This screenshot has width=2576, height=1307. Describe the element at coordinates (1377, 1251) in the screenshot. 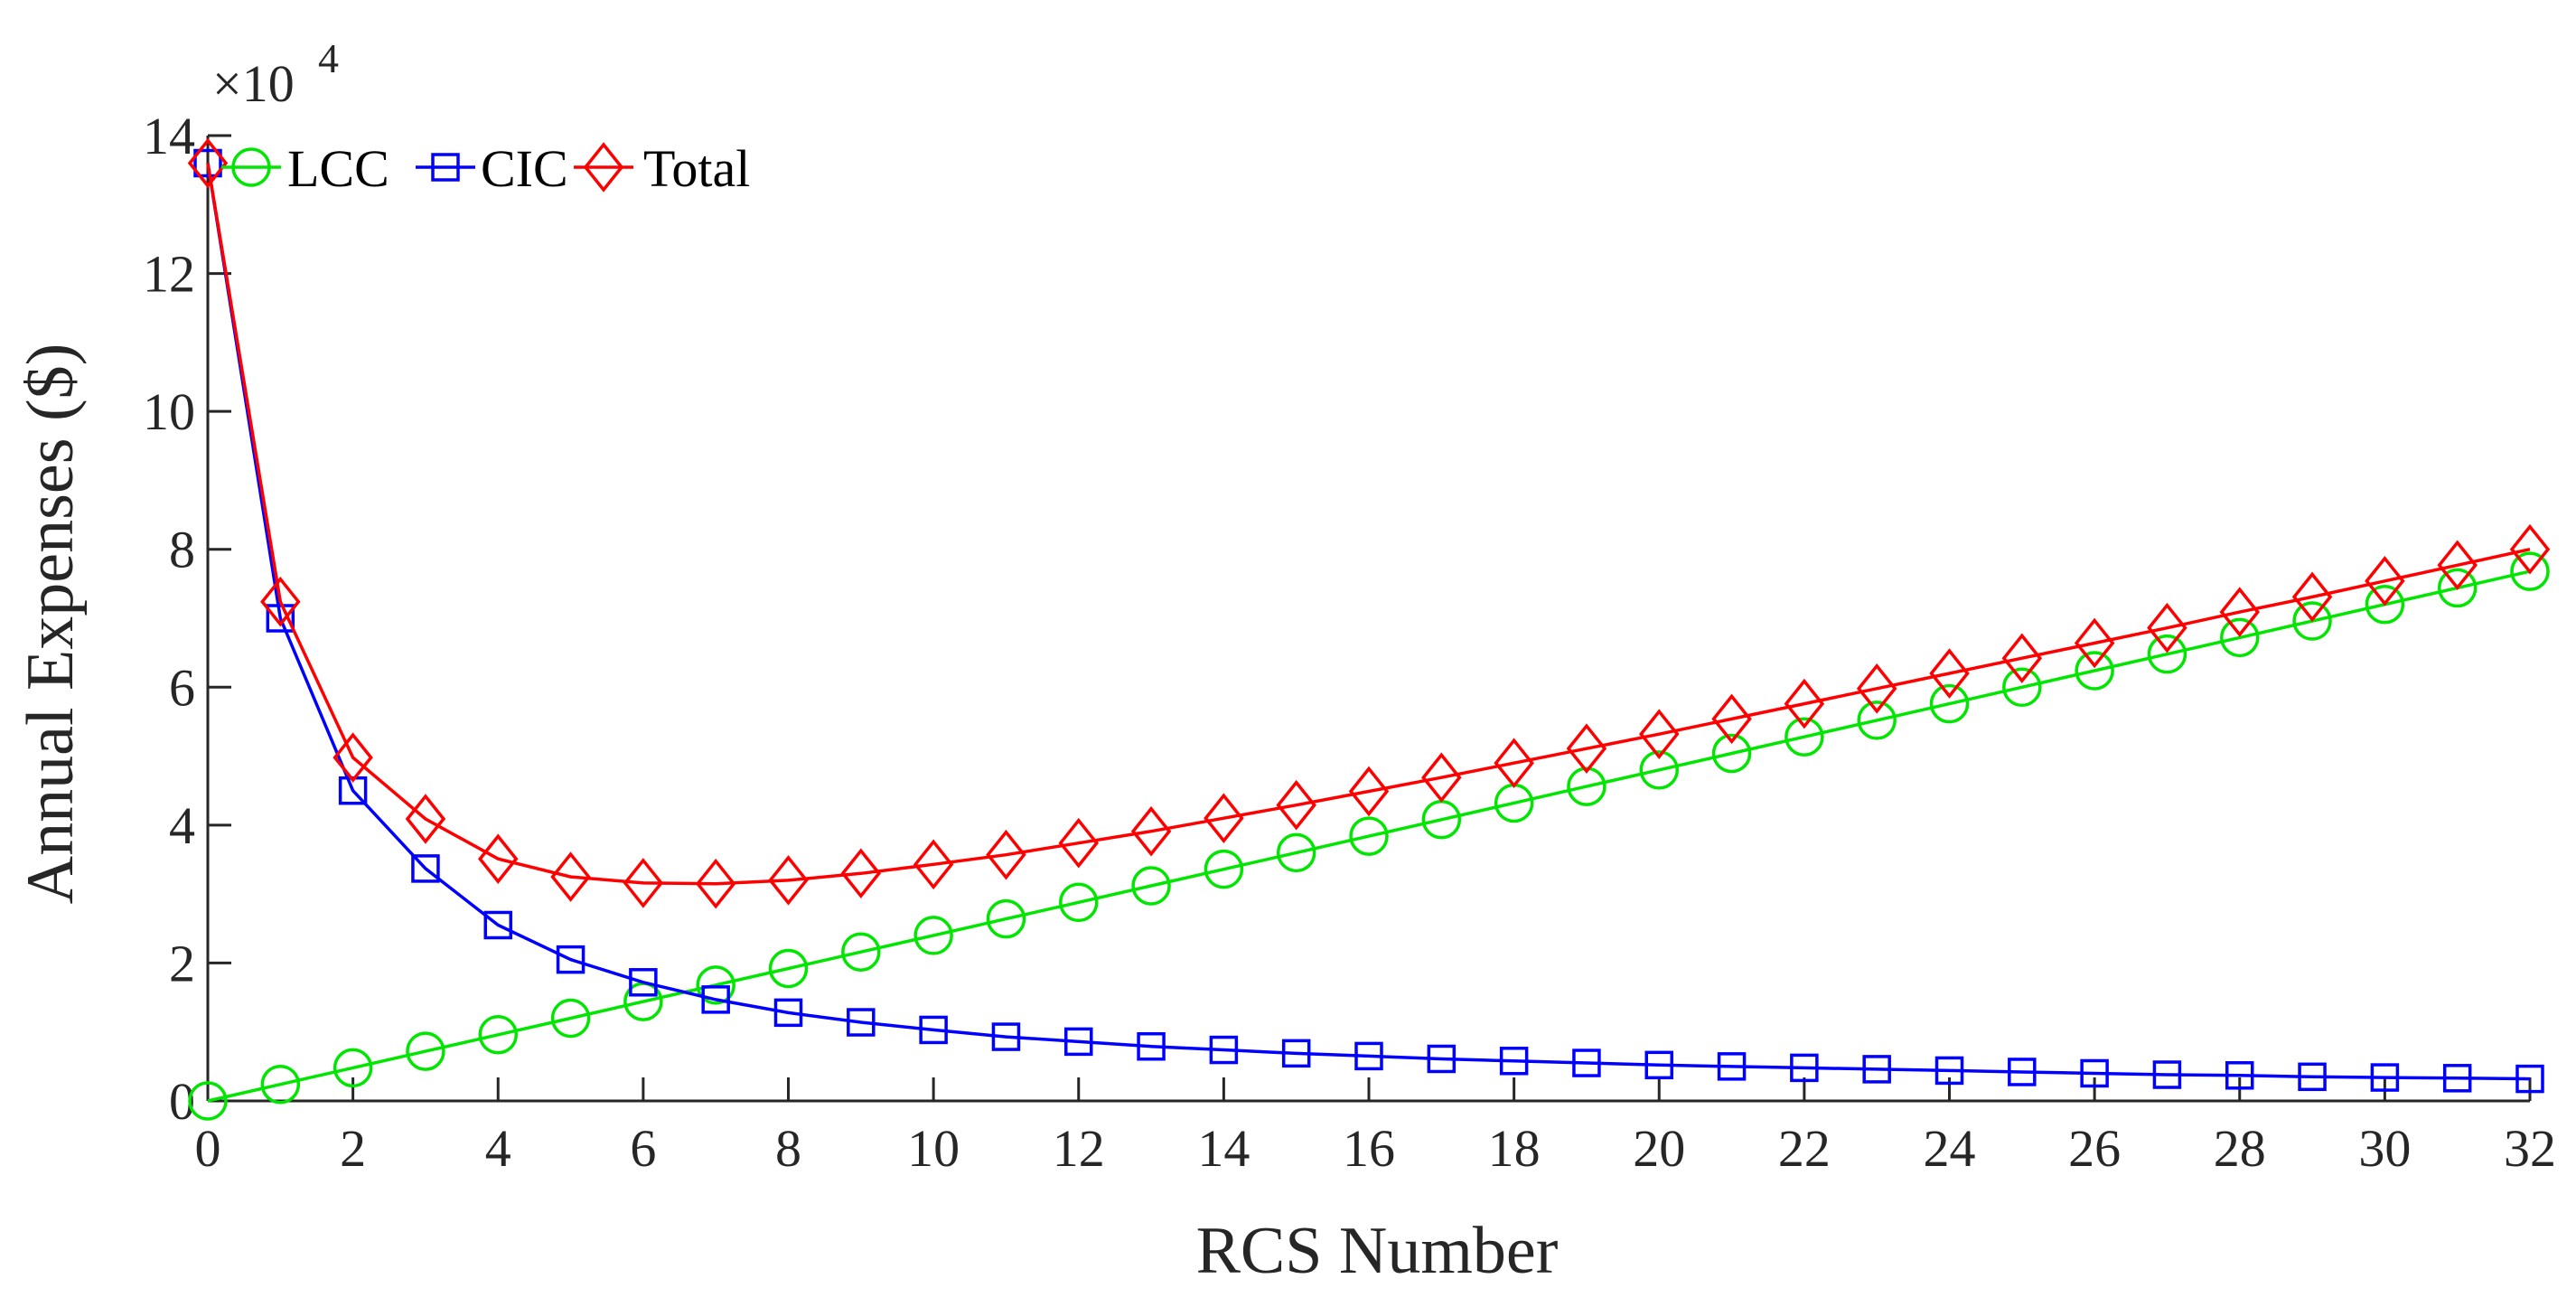

I see `x-axis-title: RCS Number` at that location.